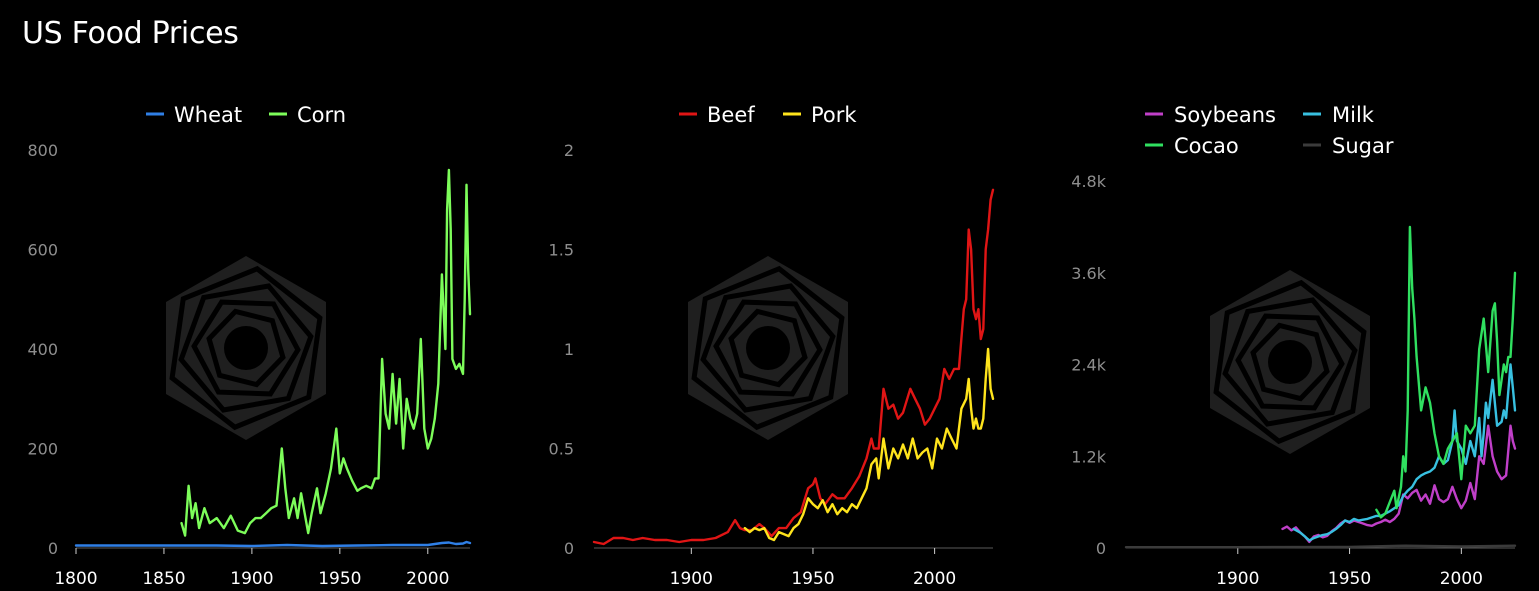  Describe the element at coordinates (42, 449) in the screenshot. I see `y-tick-label: 200` at that location.